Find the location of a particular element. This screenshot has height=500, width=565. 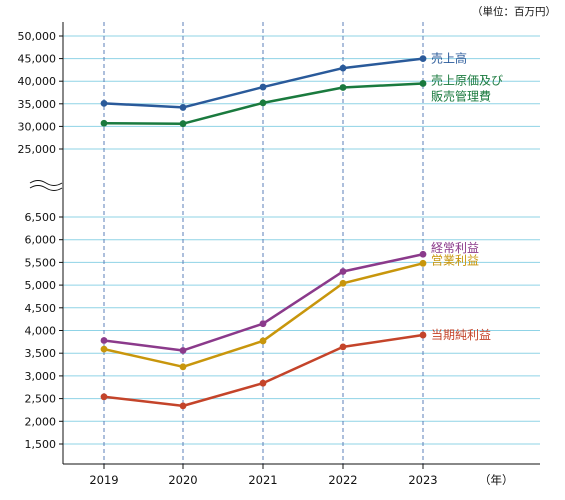

y-tick-label: 35,000 is located at coordinates (37, 104).